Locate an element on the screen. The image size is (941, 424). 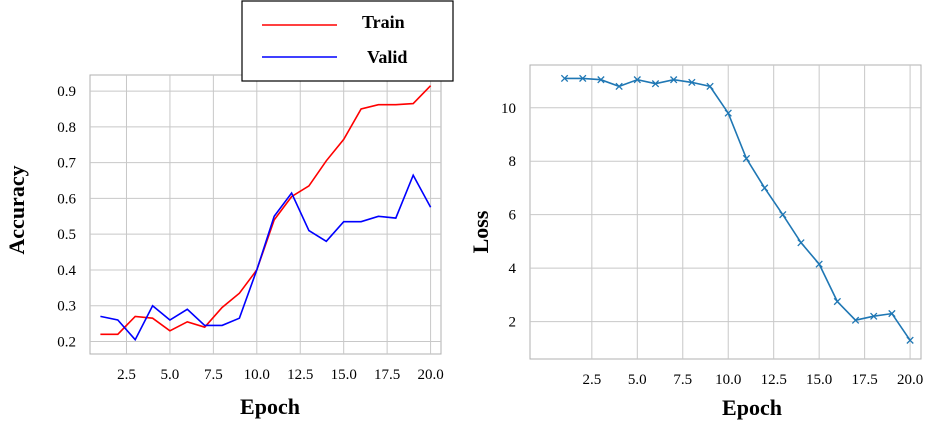
loss-y-tick-labels: 2 4 6 8 10 is located at coordinates (509, 216).